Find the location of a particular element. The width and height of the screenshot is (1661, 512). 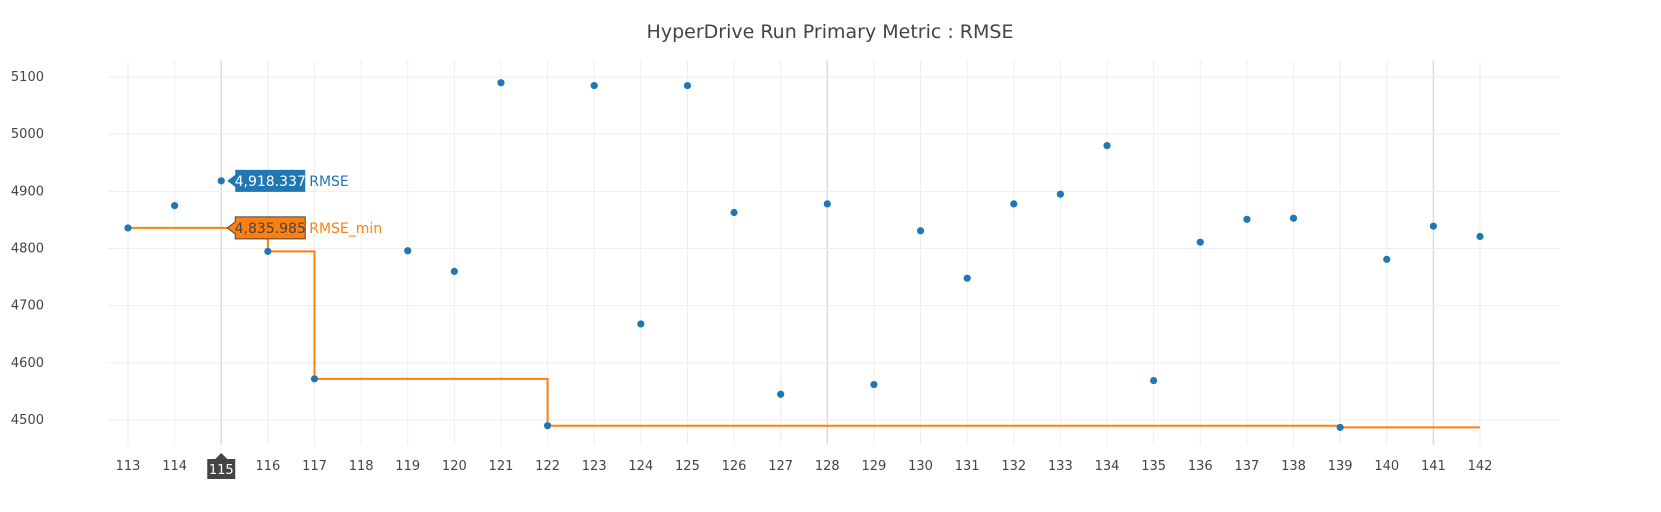

y-tick-label: 4500 is located at coordinates (27, 420).